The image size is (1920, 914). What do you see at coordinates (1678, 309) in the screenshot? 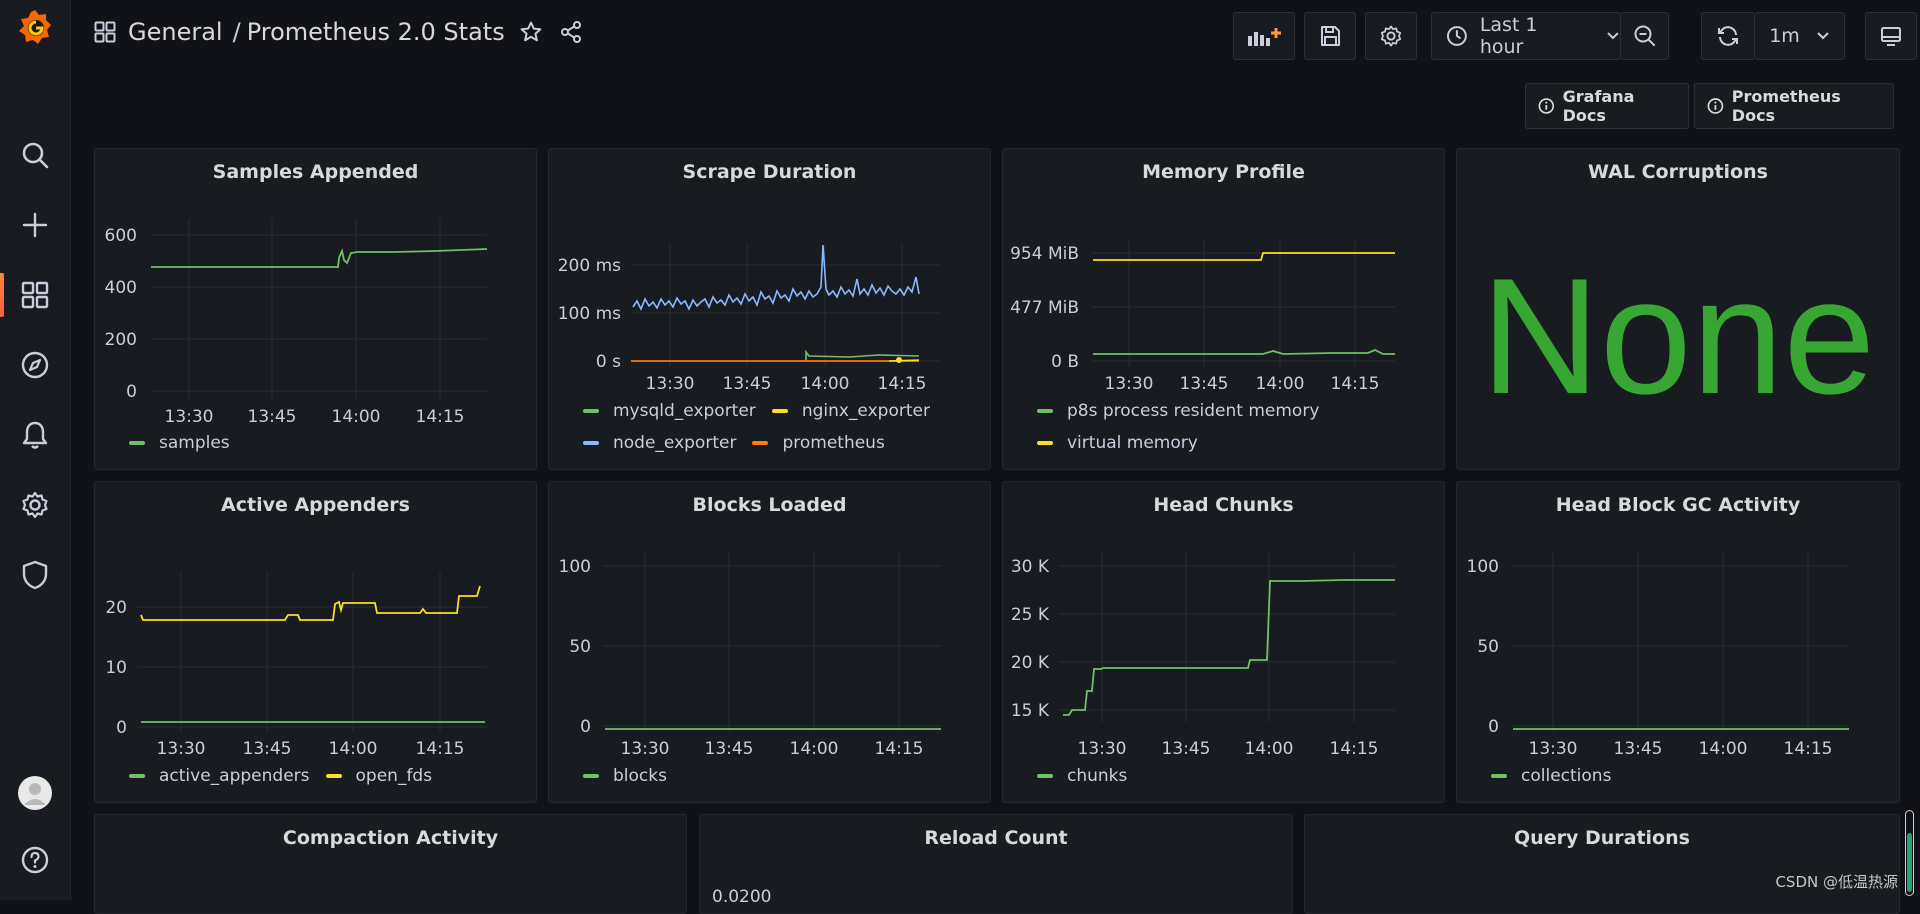
I see `panel-wal-corruptions: WAL Corruptions None` at bounding box center [1678, 309].